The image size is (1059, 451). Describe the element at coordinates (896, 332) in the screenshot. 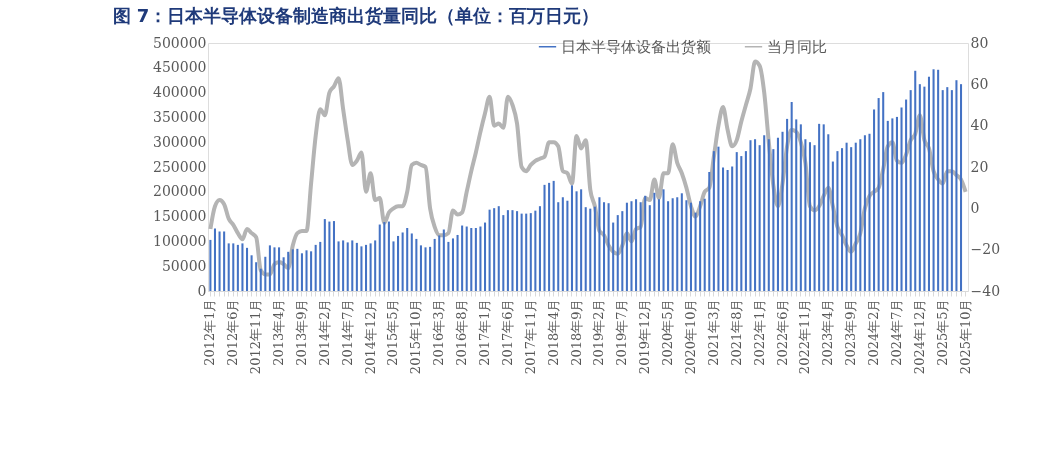

I see `x-tick-label: 2024年7月` at that location.